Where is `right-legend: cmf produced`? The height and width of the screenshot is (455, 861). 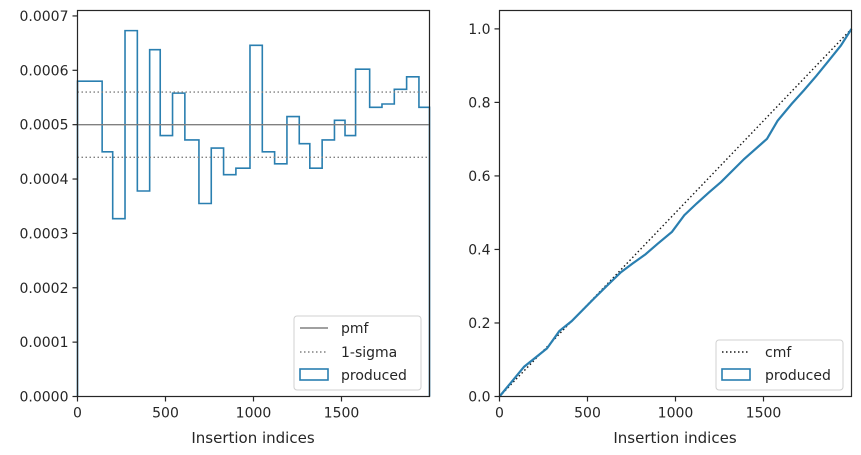 right-legend: cmf produced is located at coordinates (779, 365).